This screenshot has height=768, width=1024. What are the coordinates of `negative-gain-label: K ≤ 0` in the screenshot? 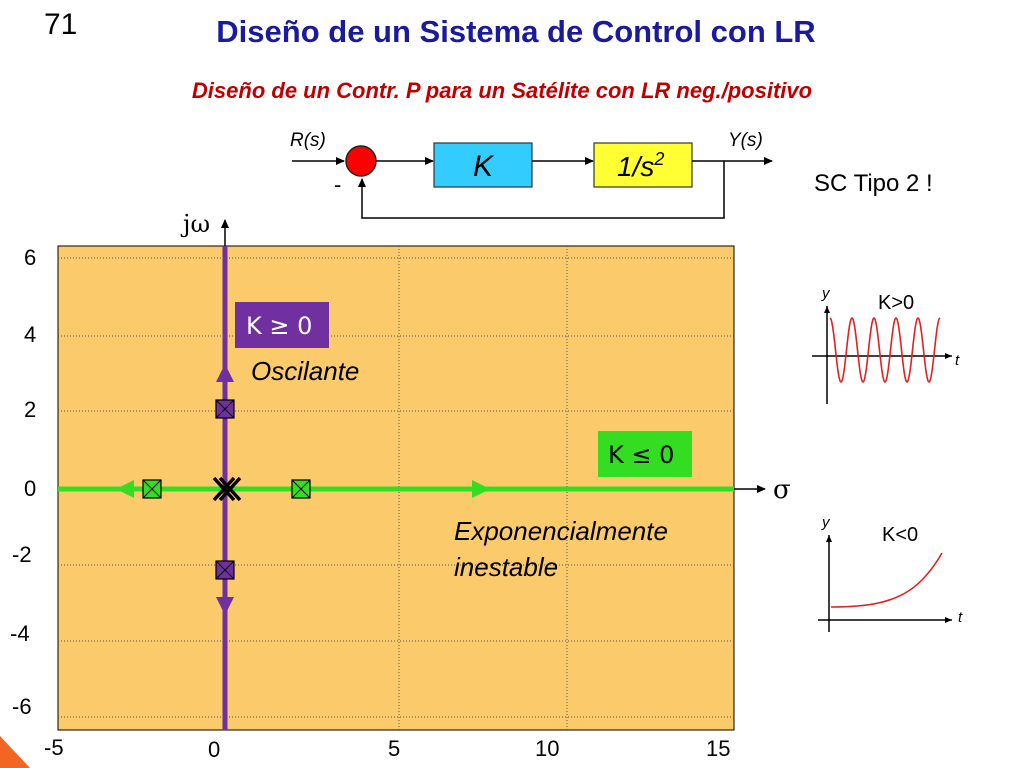 It's located at (641, 455).